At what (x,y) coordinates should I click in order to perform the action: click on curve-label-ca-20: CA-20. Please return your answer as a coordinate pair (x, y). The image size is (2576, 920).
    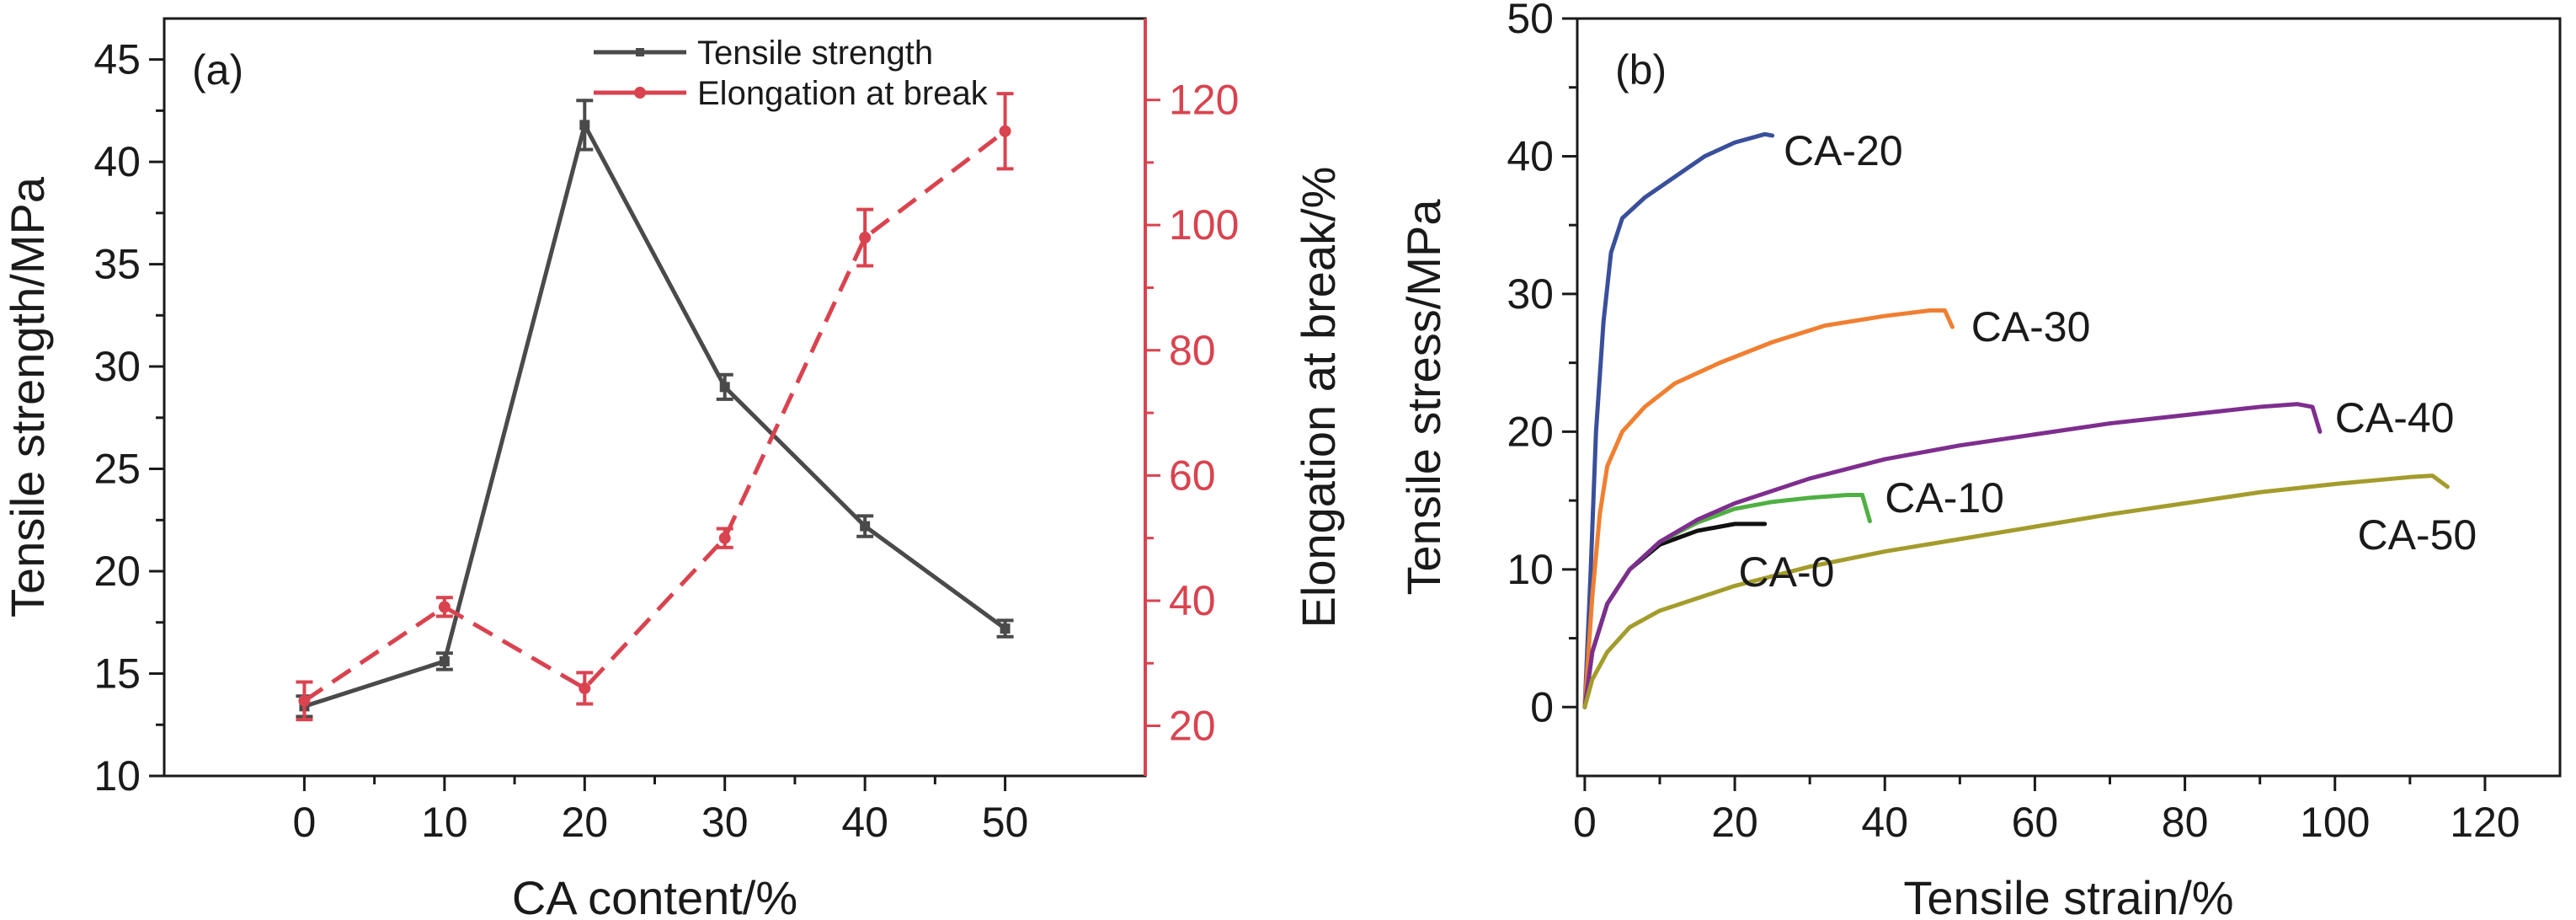
    Looking at the image, I should click on (1843, 150).